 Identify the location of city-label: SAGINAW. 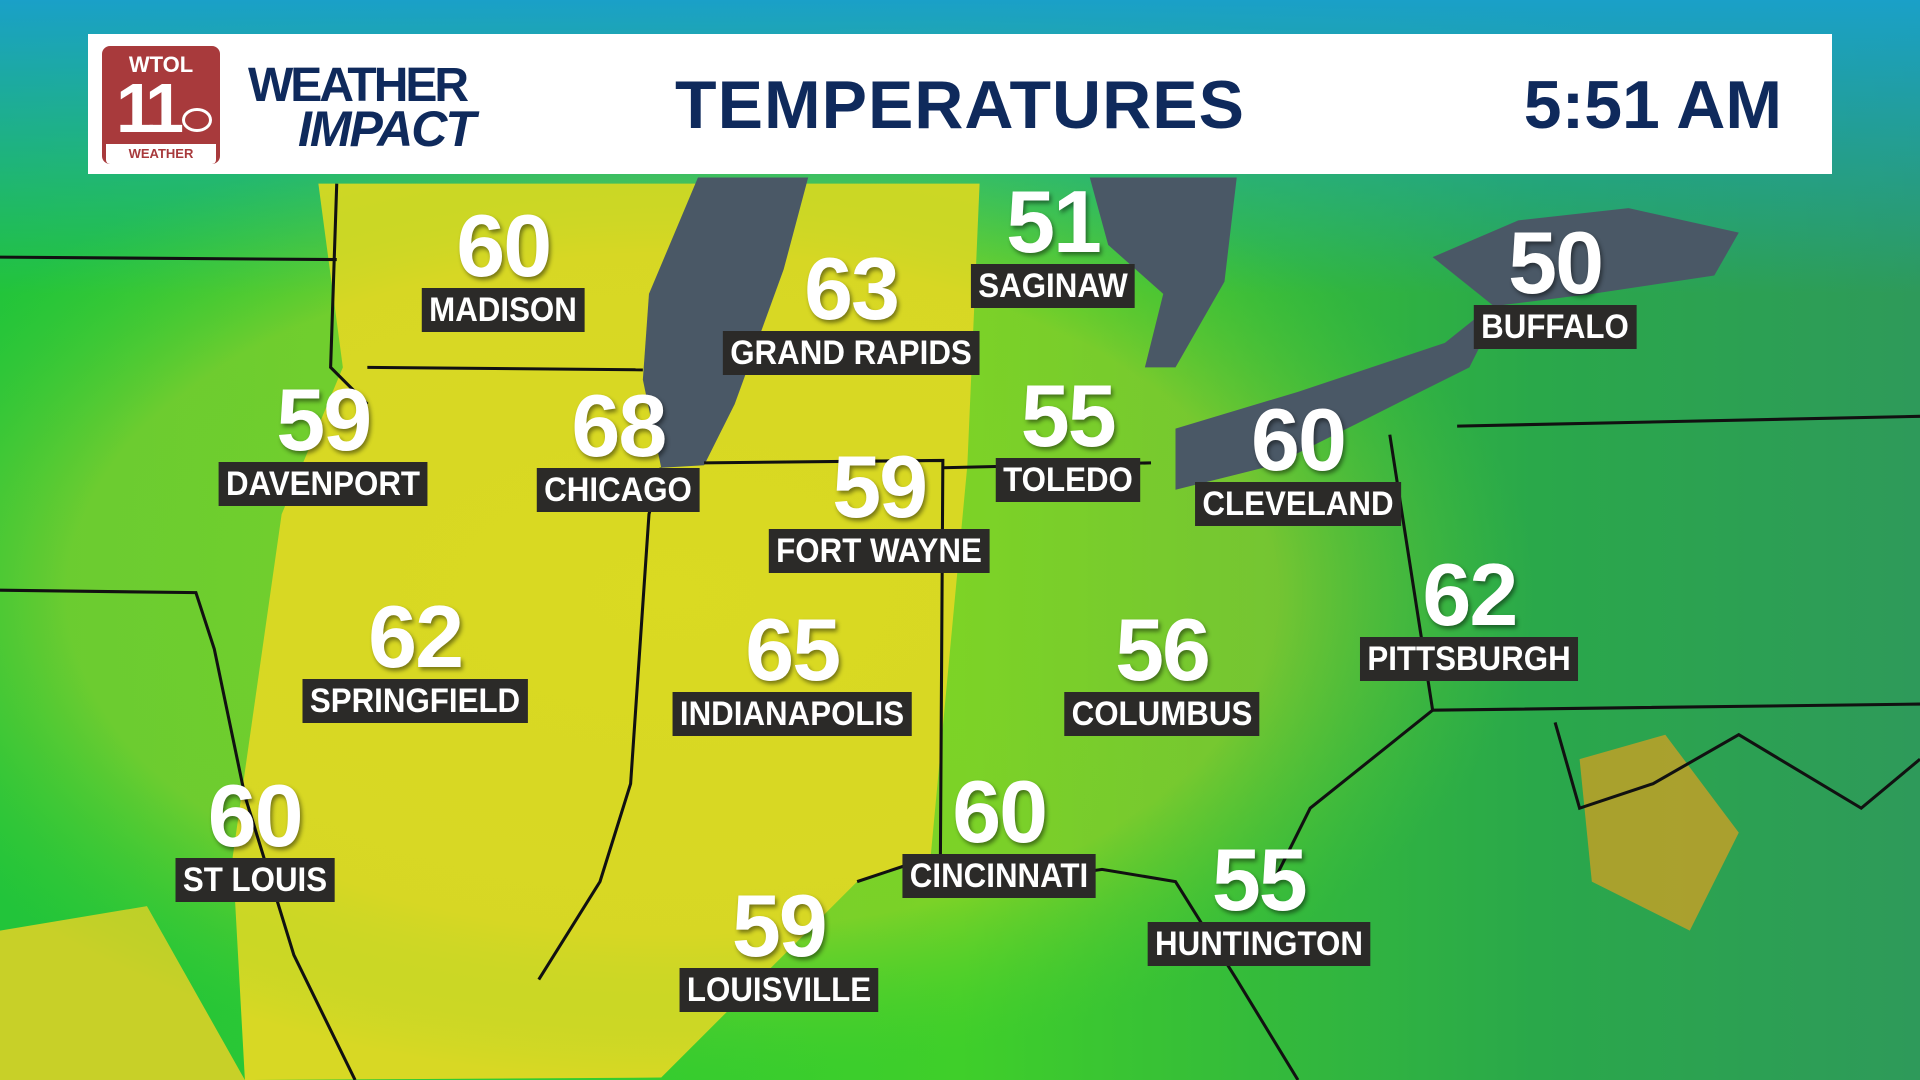
(1053, 285).